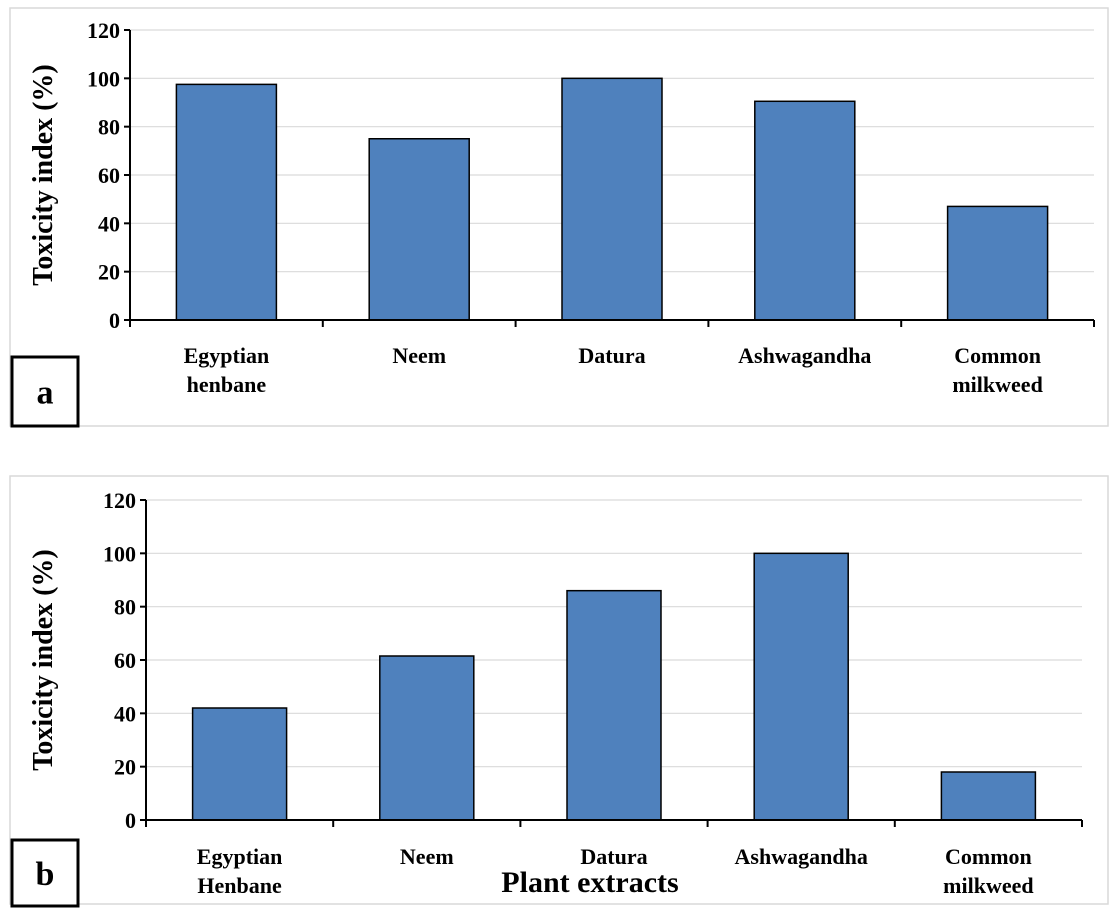 The width and height of the screenshot is (1111, 908). I want to click on panel-label: a, so click(45, 393).